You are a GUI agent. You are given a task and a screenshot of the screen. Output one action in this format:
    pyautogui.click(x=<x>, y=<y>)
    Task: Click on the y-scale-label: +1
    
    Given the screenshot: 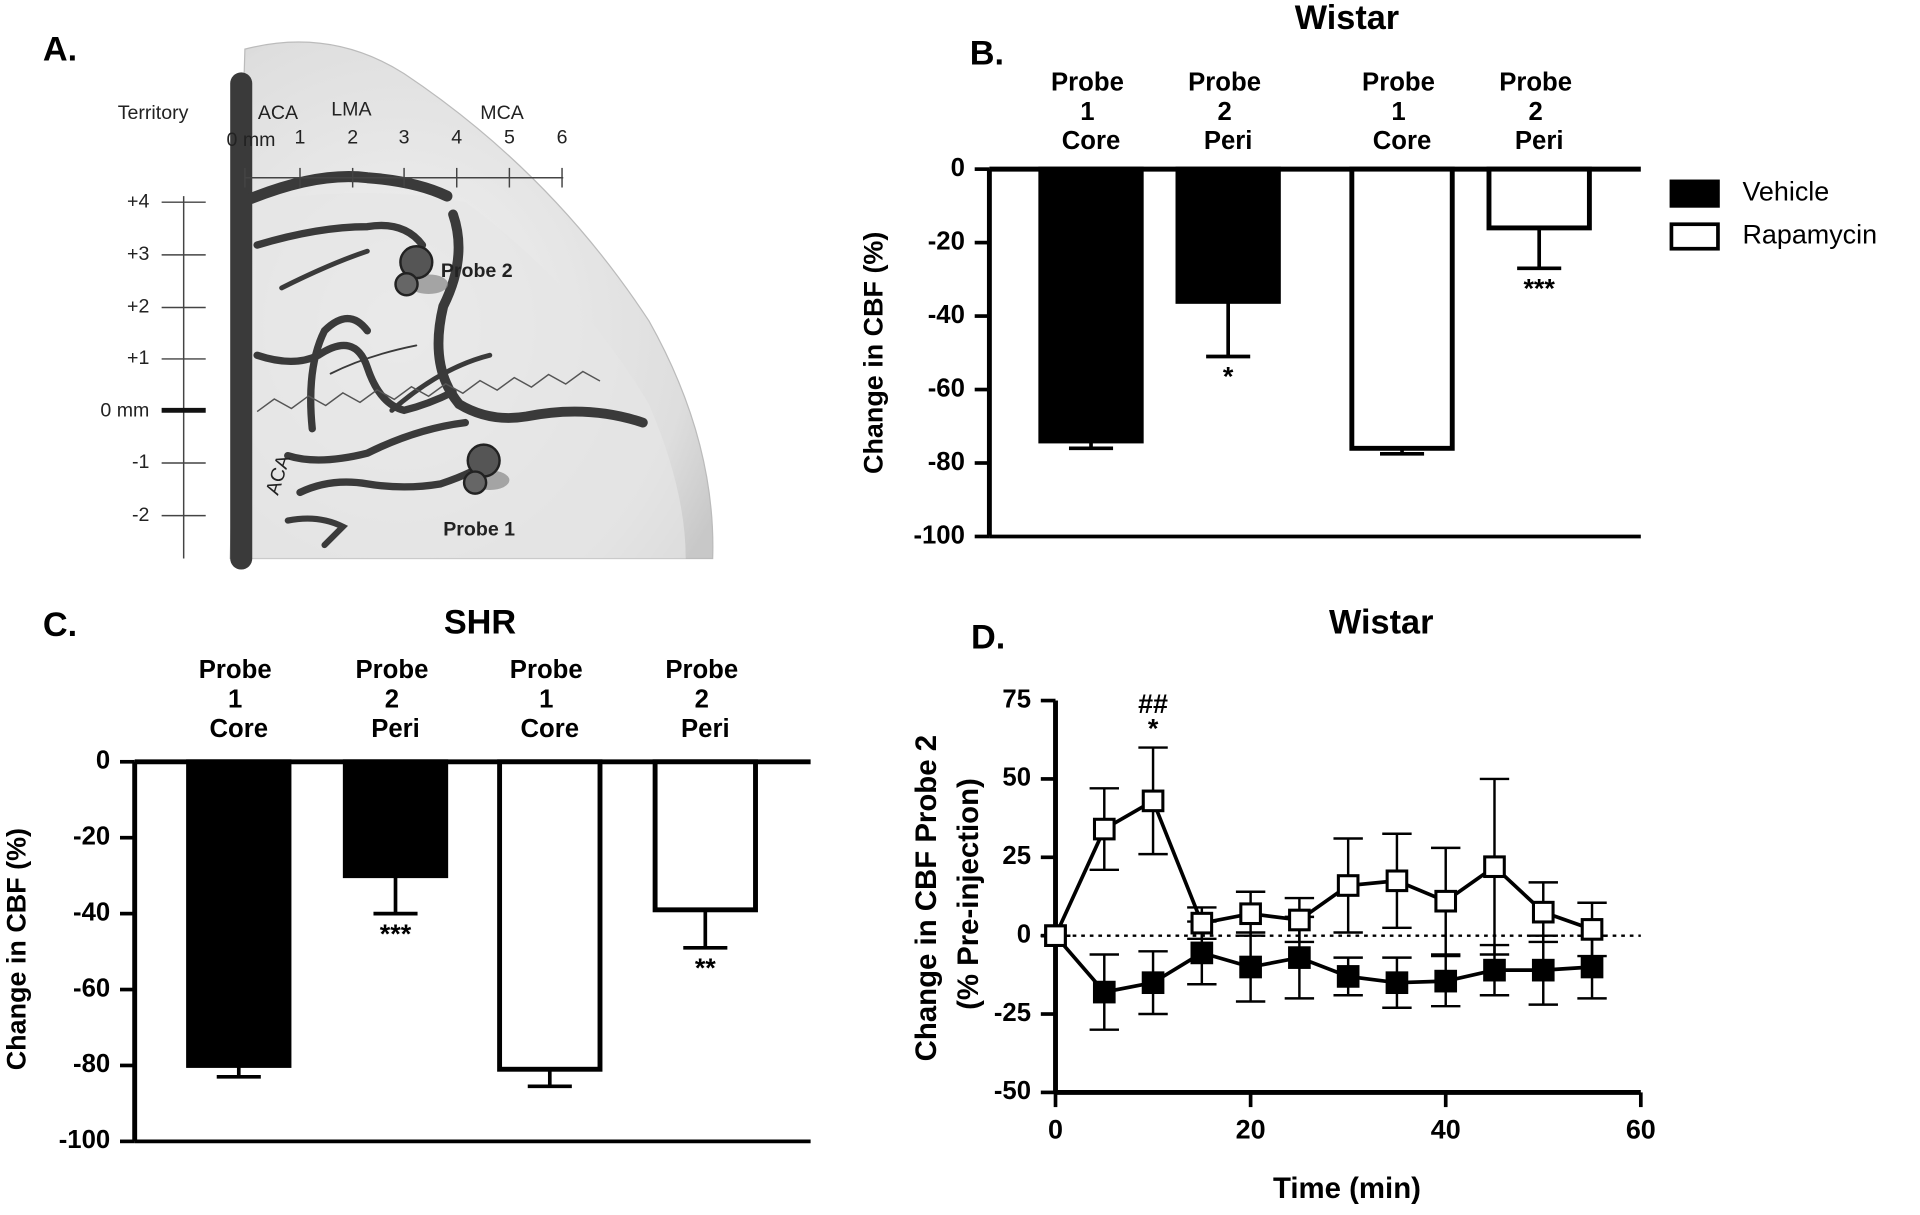 What is the action you would take?
    pyautogui.click(x=138, y=358)
    